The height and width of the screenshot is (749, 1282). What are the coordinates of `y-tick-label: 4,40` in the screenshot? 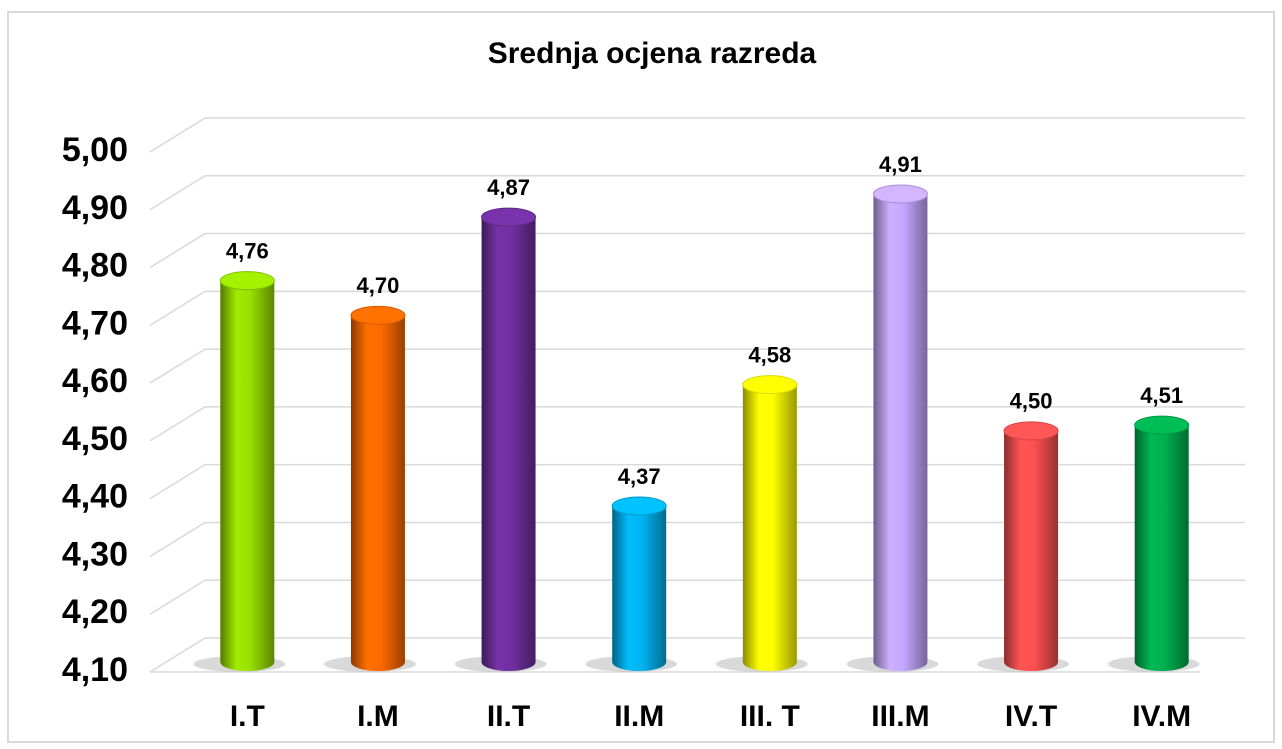 It's located at (95, 497).